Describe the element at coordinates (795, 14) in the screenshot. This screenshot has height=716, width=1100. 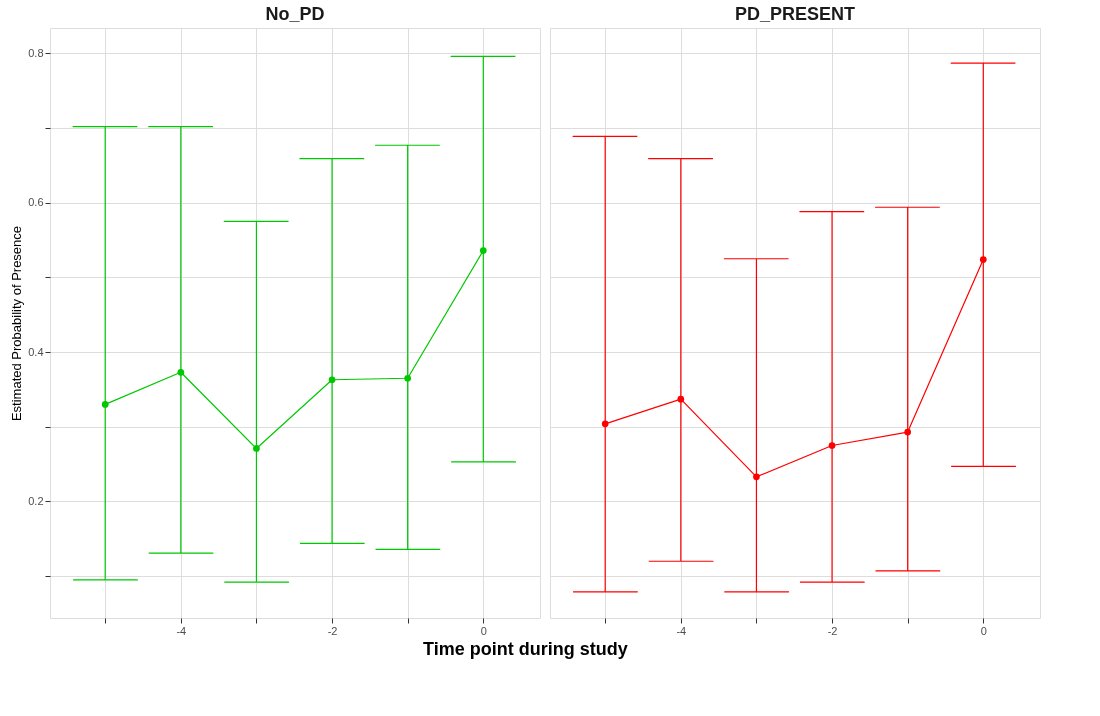
I see `chart-title: PD_PRESENT` at that location.